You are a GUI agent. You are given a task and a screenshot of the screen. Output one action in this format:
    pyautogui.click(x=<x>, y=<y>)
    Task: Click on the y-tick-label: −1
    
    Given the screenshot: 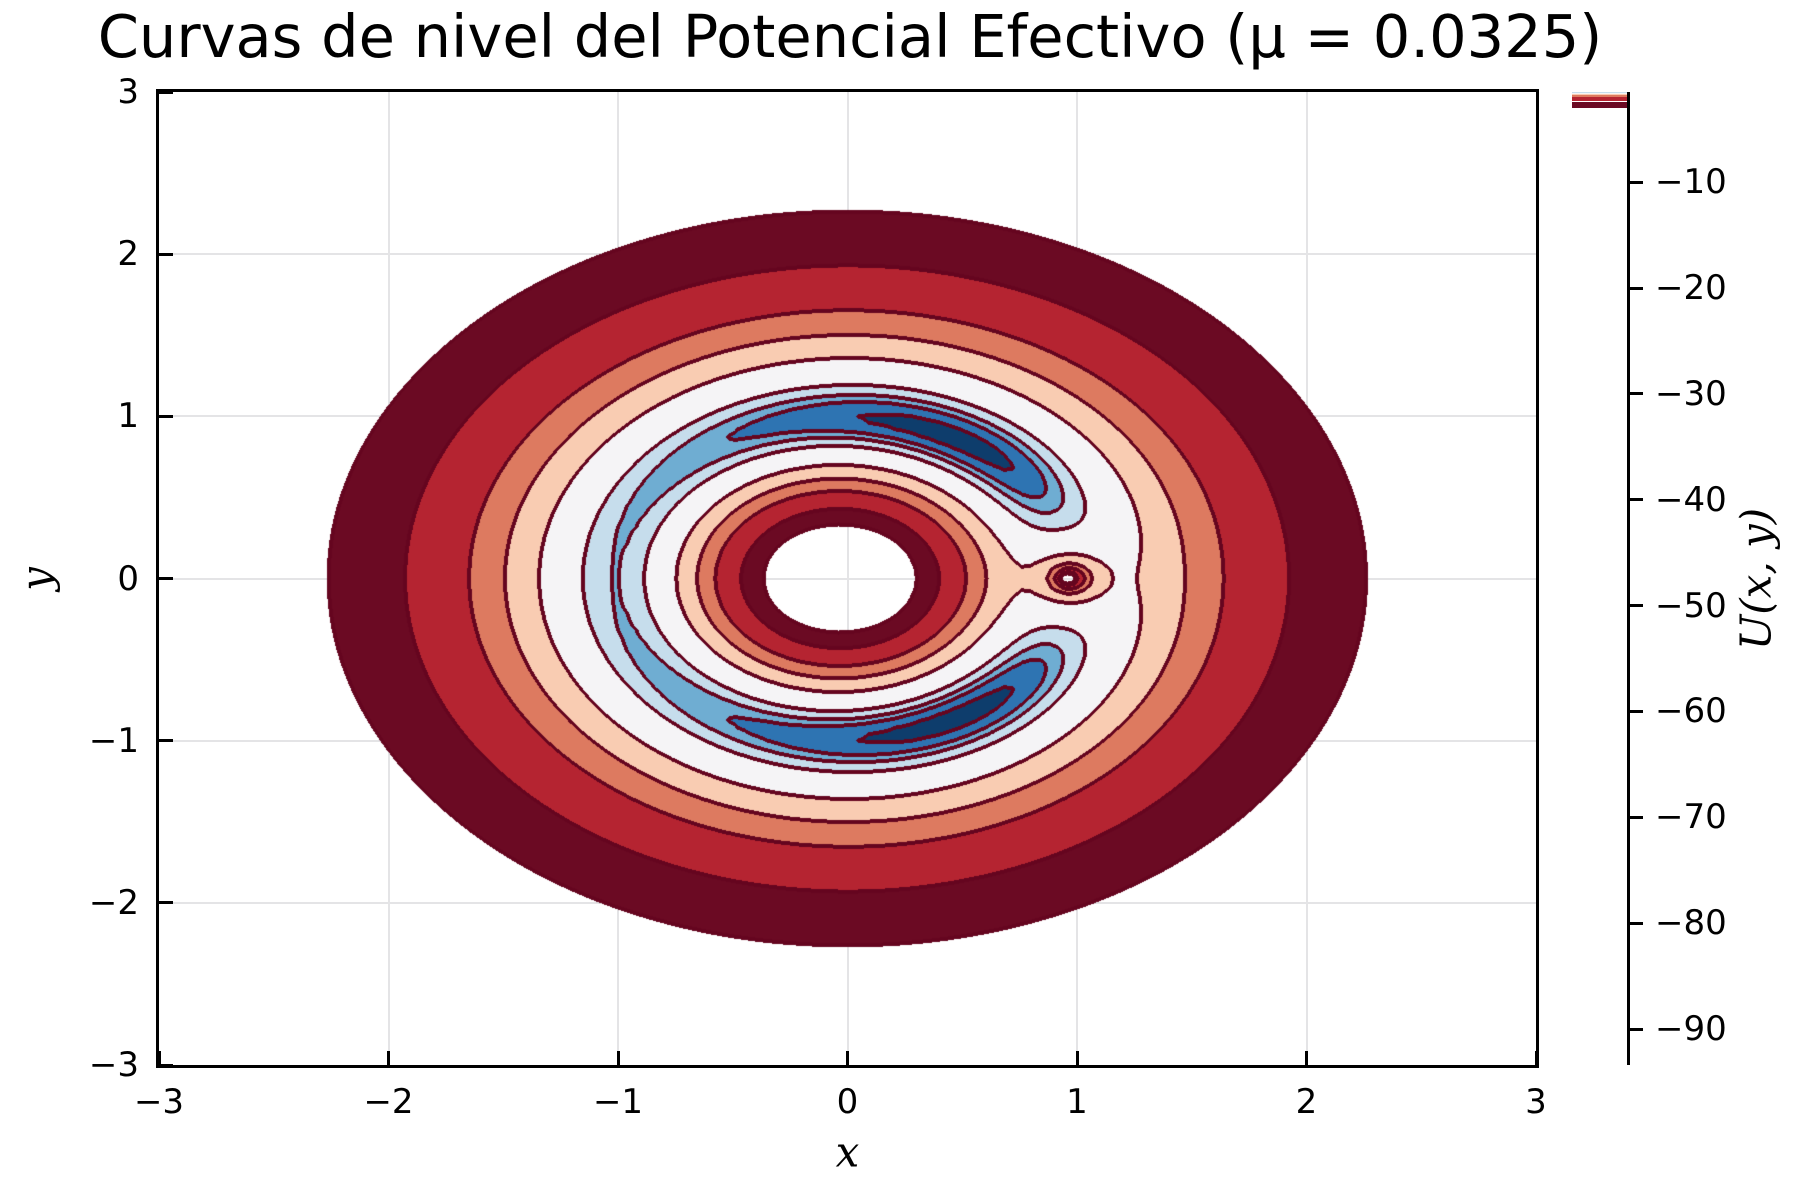 What is the action you would take?
    pyautogui.click(x=113, y=740)
    